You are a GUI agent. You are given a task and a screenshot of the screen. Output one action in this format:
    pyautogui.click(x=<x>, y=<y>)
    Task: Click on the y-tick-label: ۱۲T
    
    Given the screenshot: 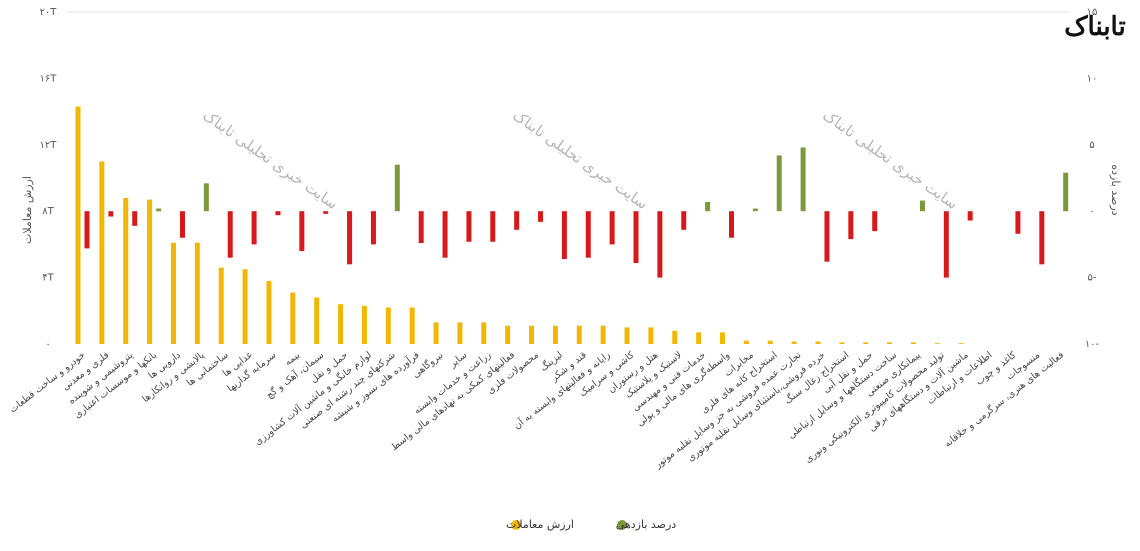 What is the action you would take?
    pyautogui.click(x=49, y=145)
    